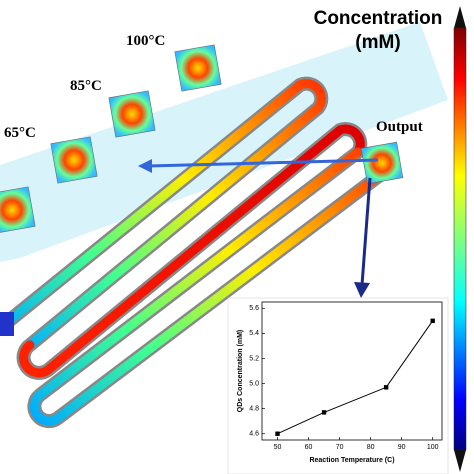 Image resolution: width=474 pixels, height=474 pixels. I want to click on y-tick-label: 5.4, so click(254, 333).